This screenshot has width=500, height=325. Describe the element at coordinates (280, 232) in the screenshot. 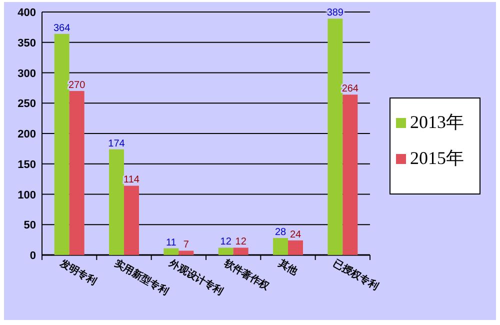

I see `data-label: 28` at that location.